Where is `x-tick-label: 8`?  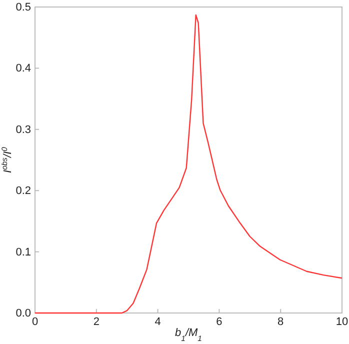
x-tick-label: 8 is located at coordinates (281, 322).